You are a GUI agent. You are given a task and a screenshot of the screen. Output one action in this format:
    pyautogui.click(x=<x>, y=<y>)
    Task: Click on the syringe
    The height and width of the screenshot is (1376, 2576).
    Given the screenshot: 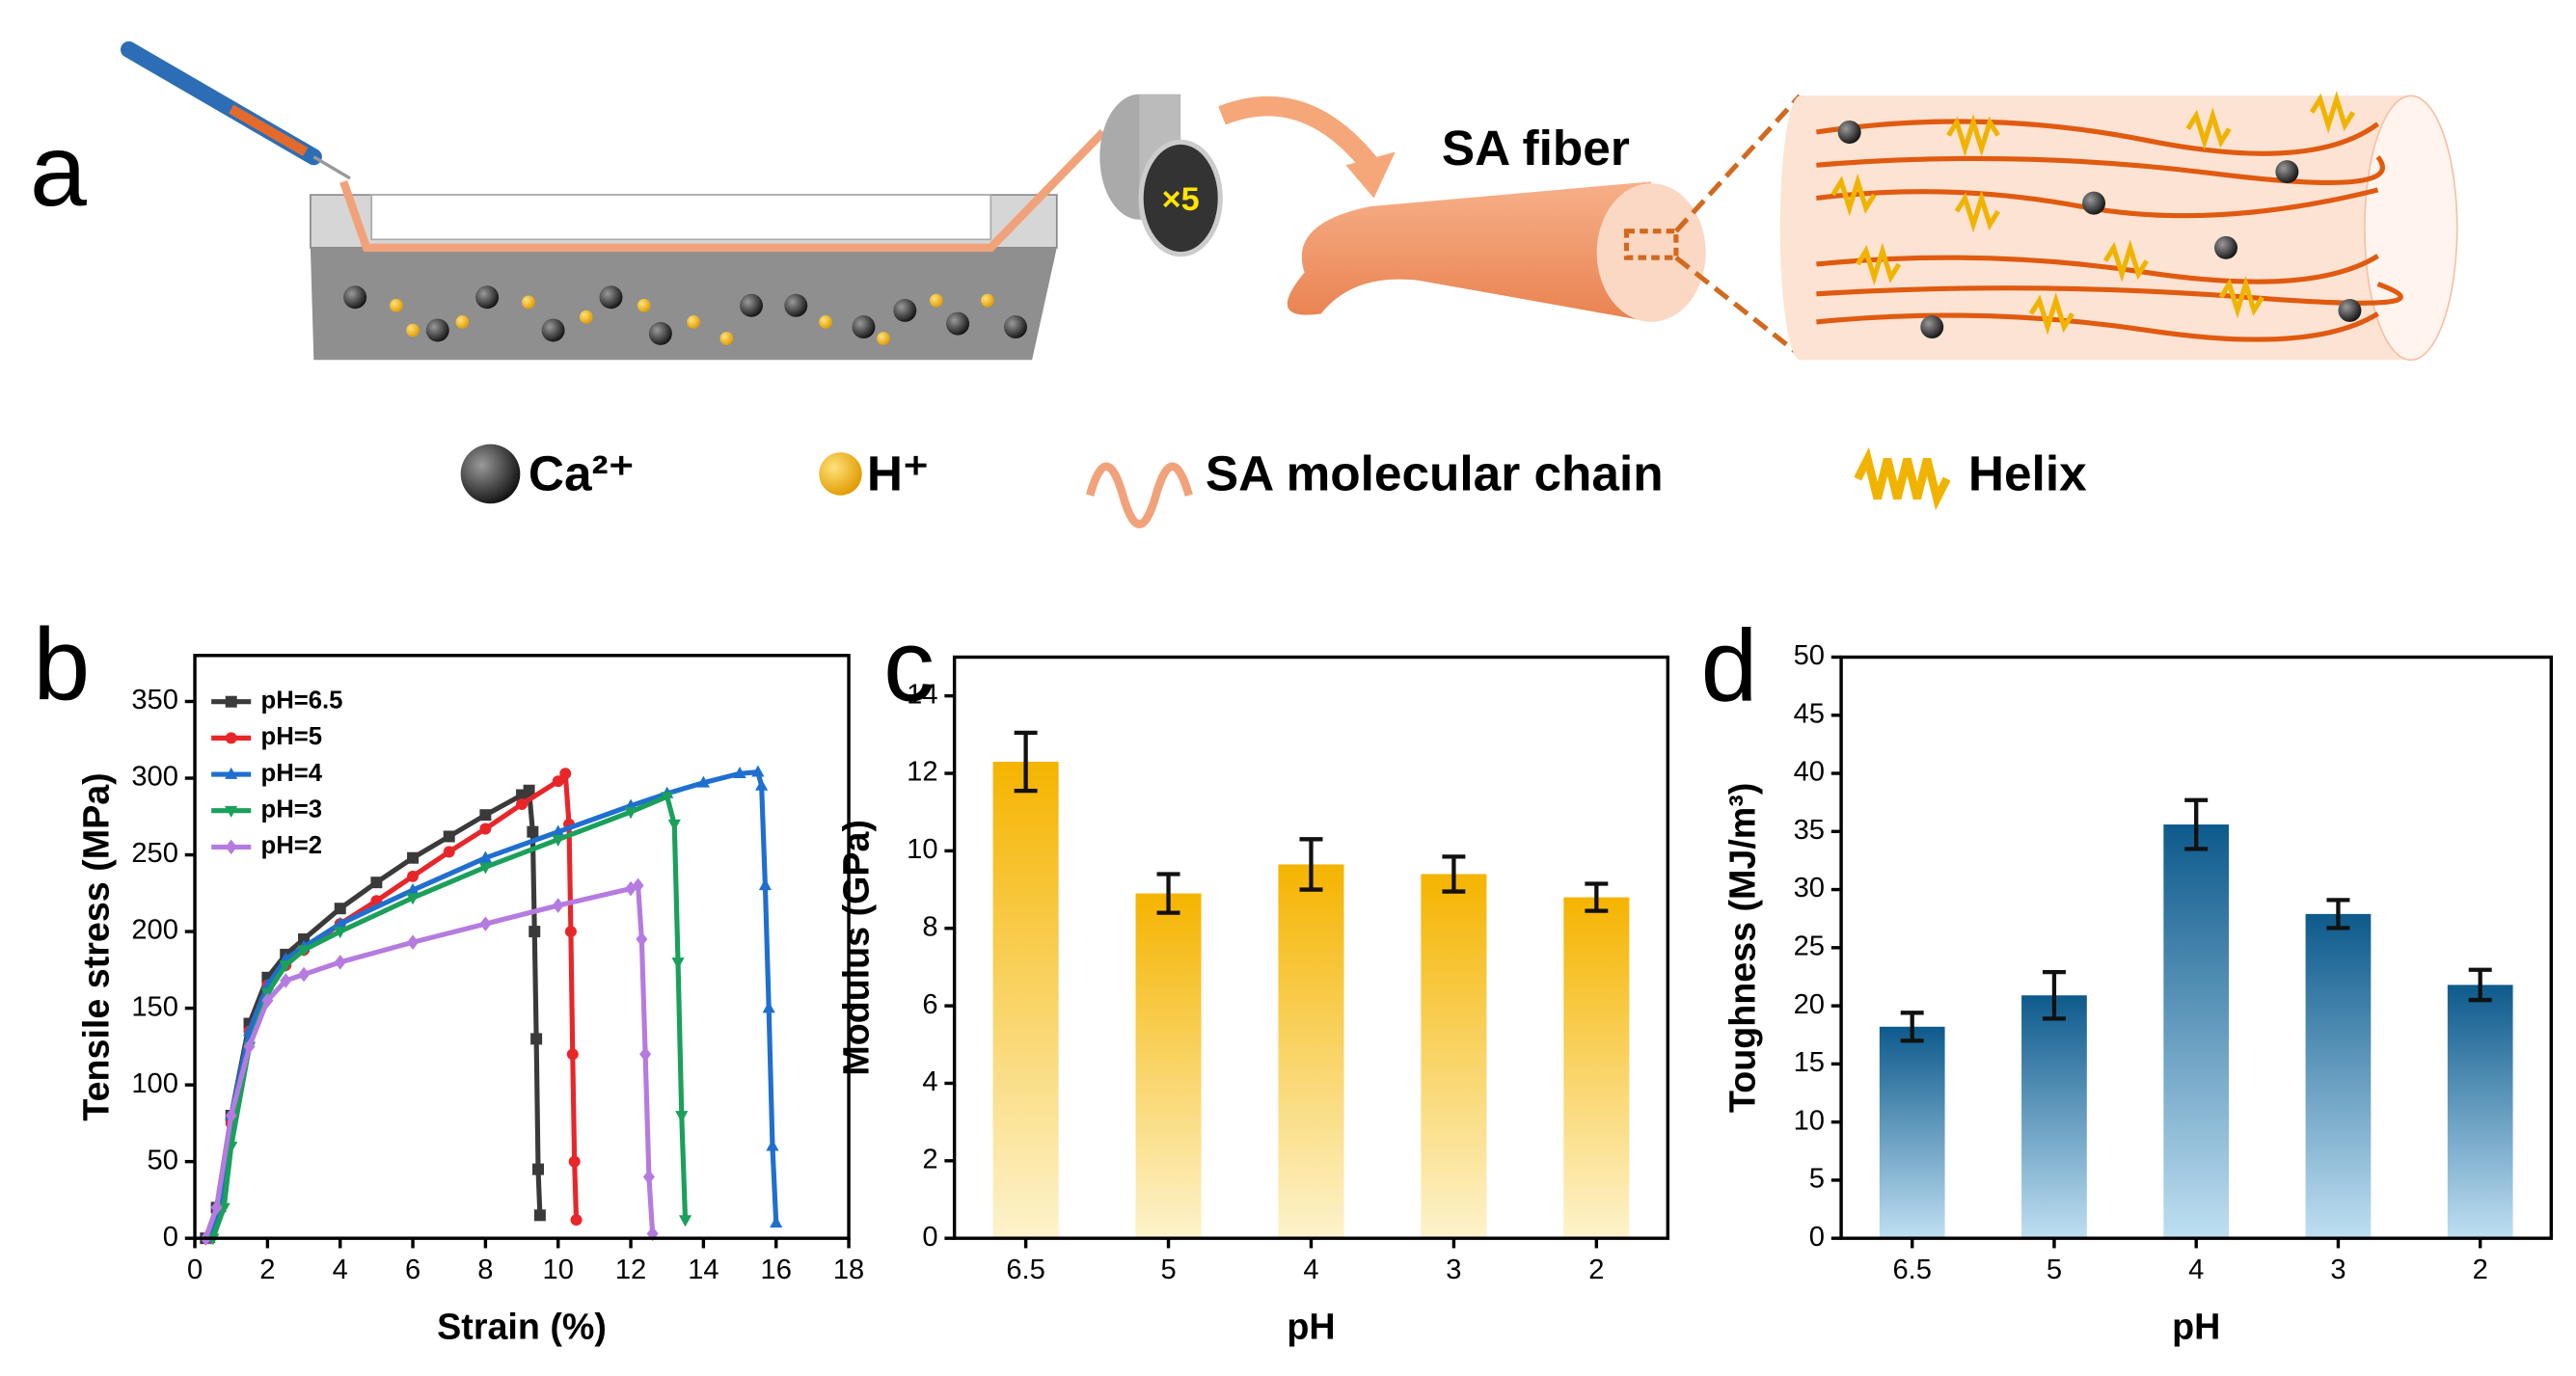 What is the action you would take?
    pyautogui.click(x=235, y=110)
    